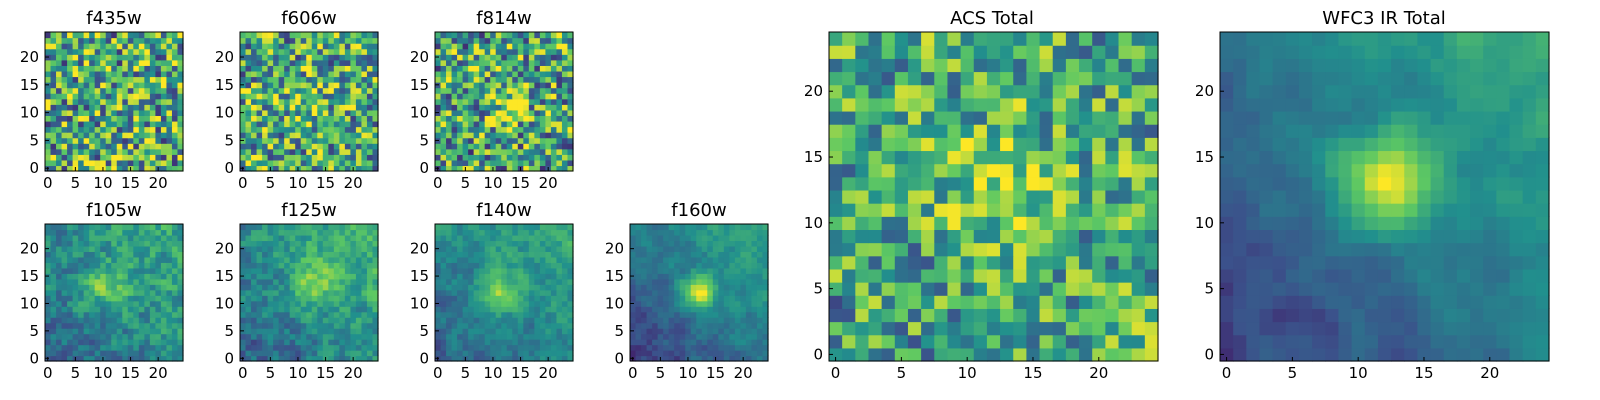 This screenshot has width=1600, height=400. I want to click on x-tick-label: 0, so click(633, 373).